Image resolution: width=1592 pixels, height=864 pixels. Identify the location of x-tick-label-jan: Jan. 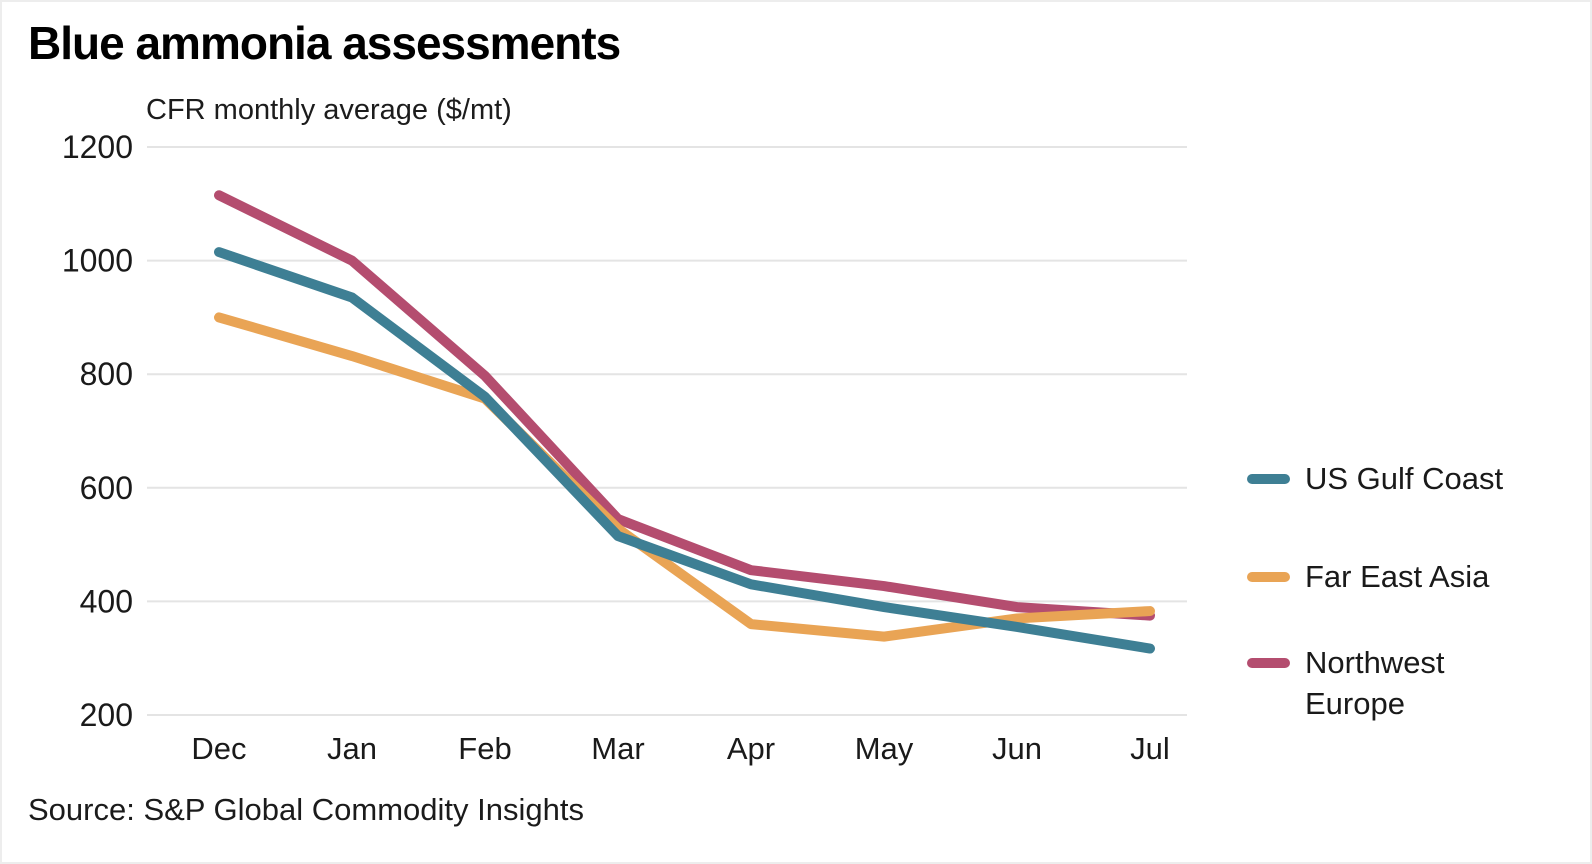
(352, 748).